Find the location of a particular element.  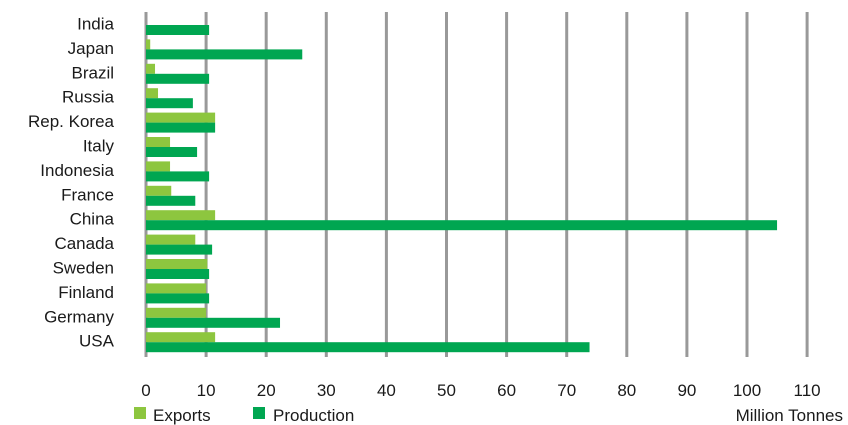

x-tick-label-6: 60 is located at coordinates (506, 390).